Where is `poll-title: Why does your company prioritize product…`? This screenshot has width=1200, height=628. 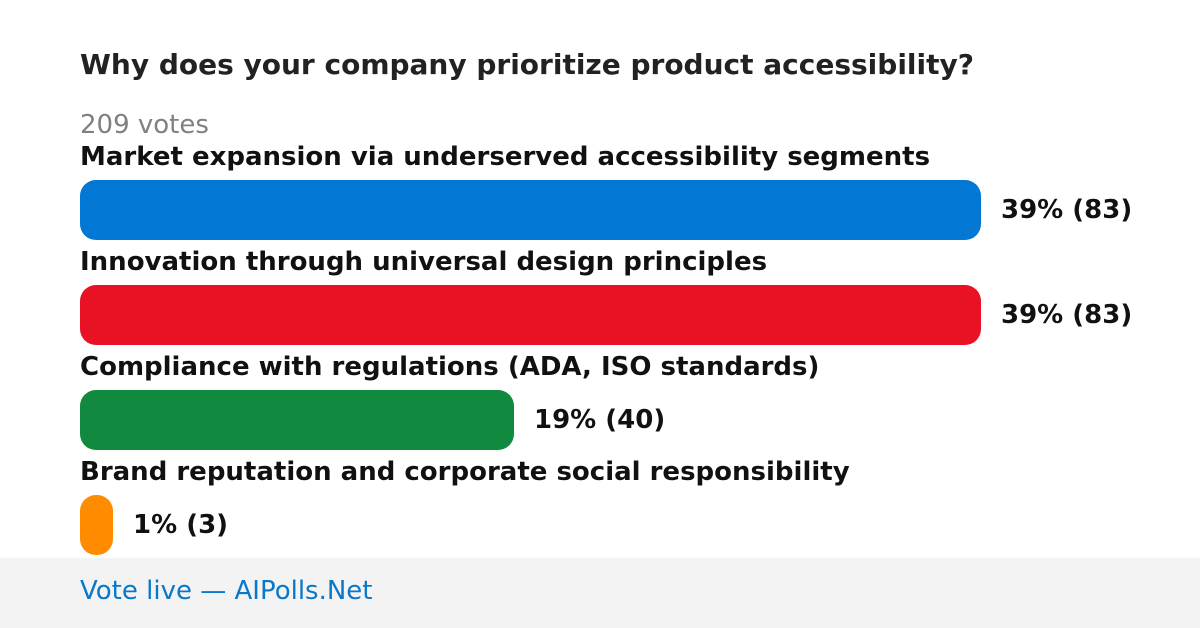 poll-title: Why does your company prioritize product… is located at coordinates (527, 64).